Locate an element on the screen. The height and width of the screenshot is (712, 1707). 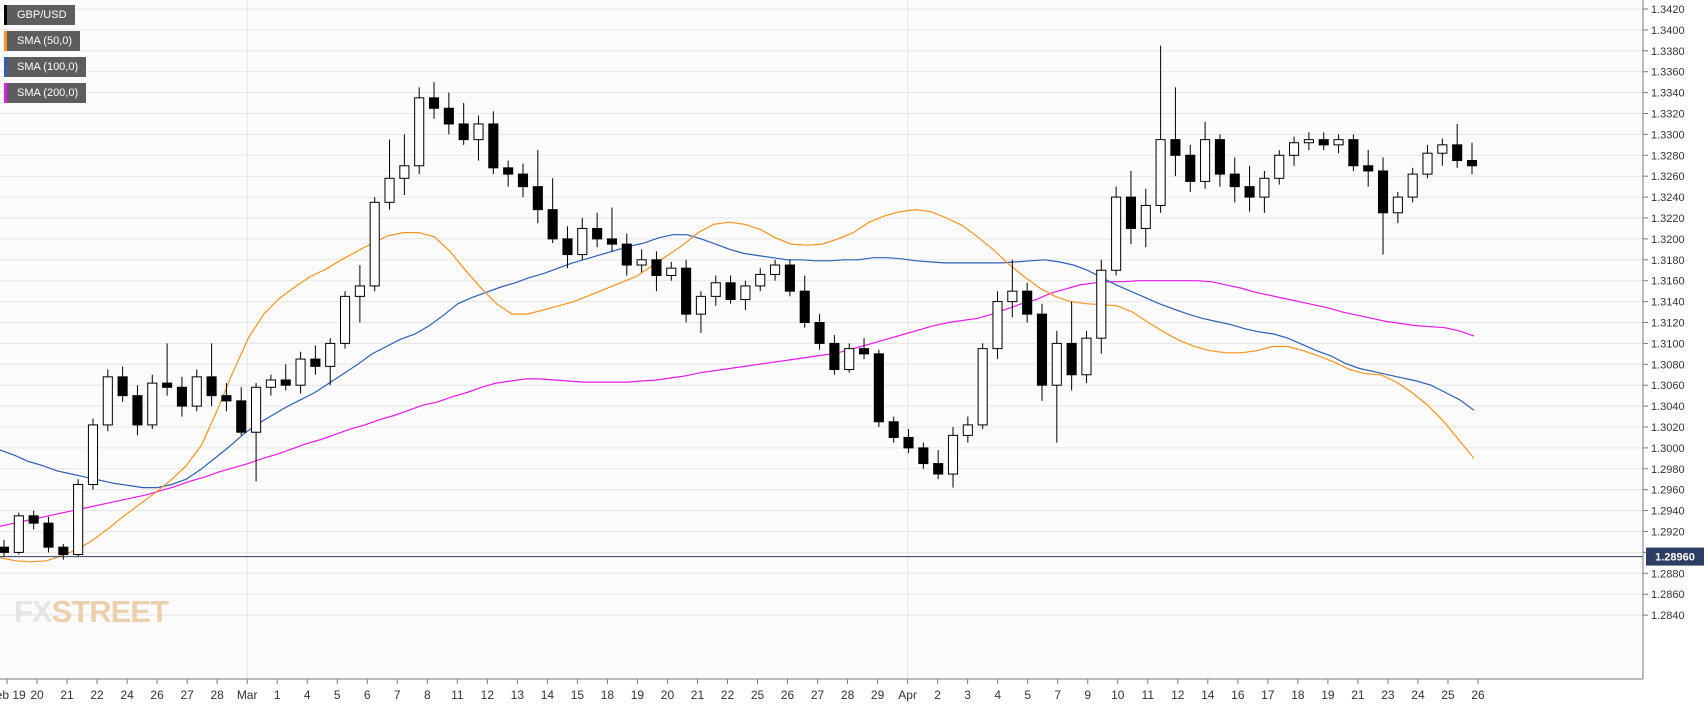
x-tick-label: 22 is located at coordinates (97, 695).